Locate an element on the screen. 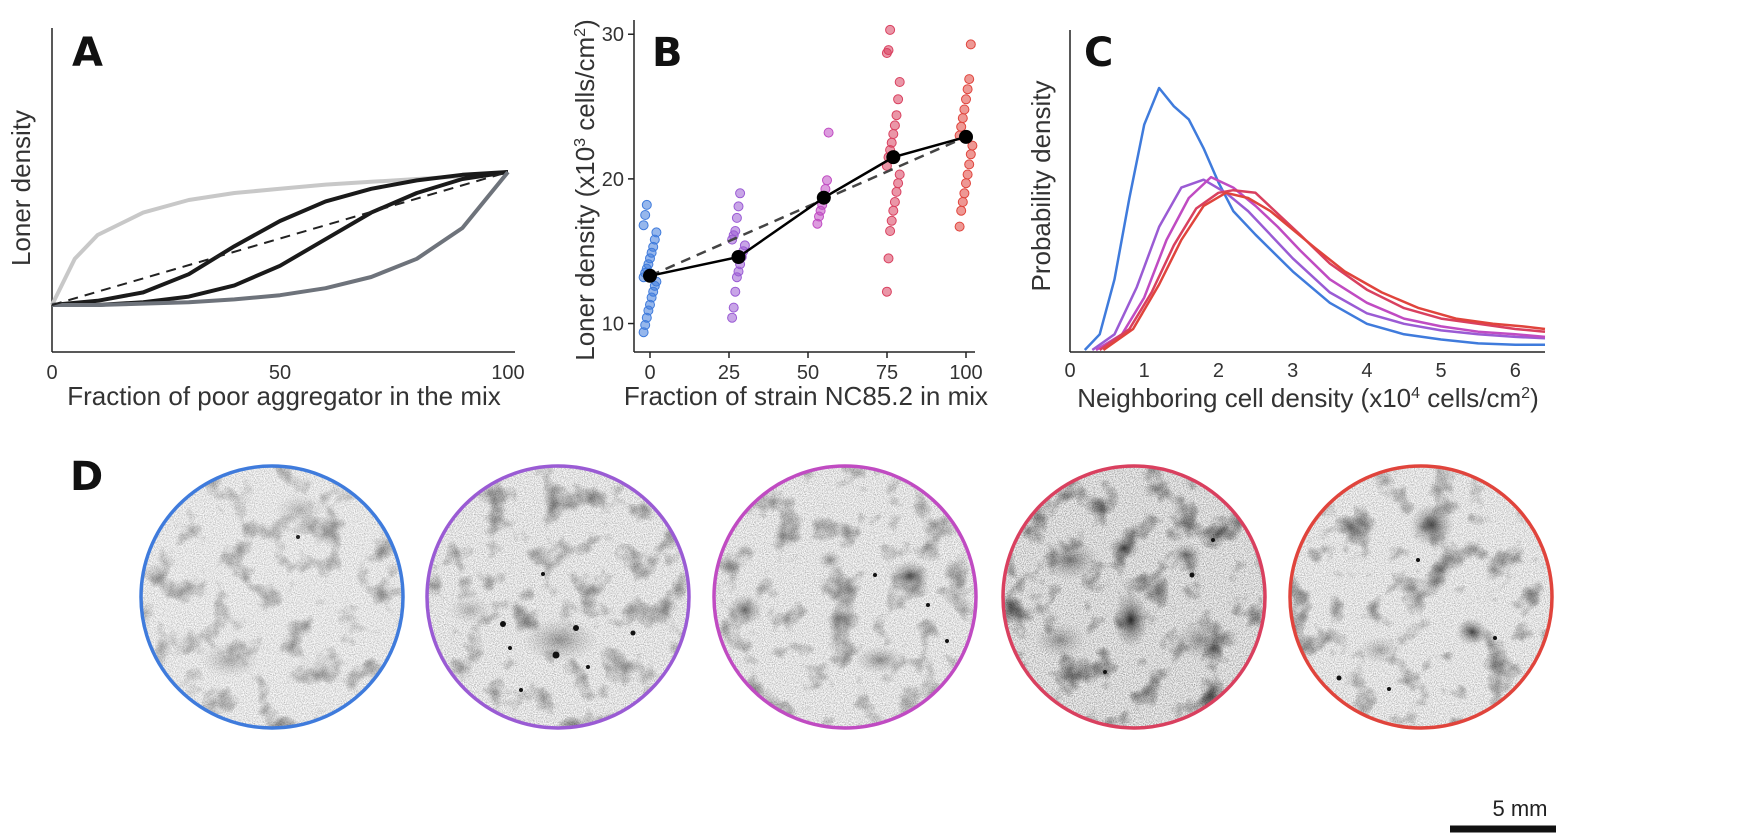 Image resolution: width=1756 pixels, height=834 pixels. panel-c-x-tick: 3 is located at coordinates (1292, 371).